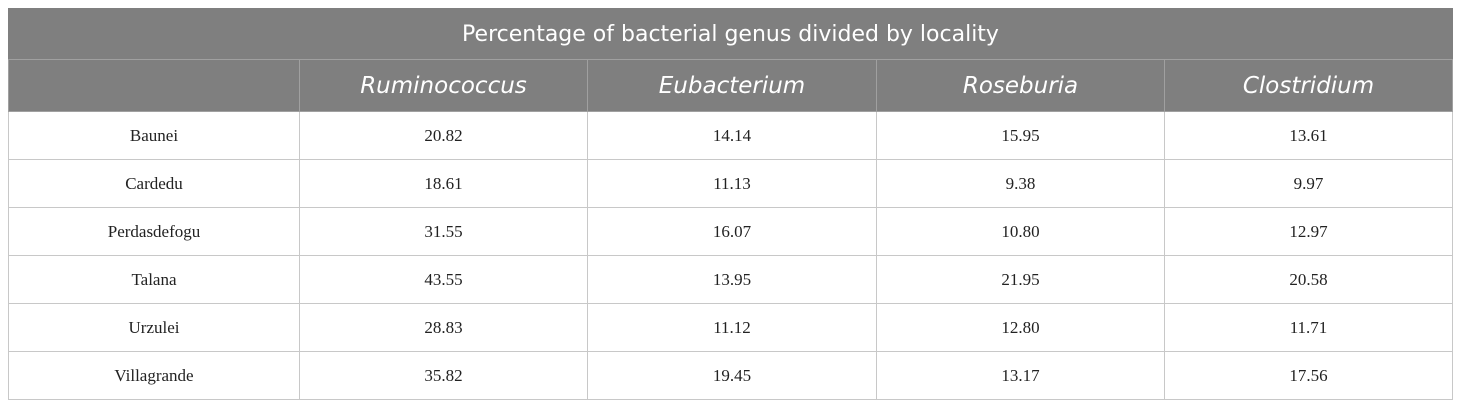 This screenshot has width=1460, height=409. Describe the element at coordinates (1308, 85) in the screenshot. I see `column-header: Clostridium` at that location.